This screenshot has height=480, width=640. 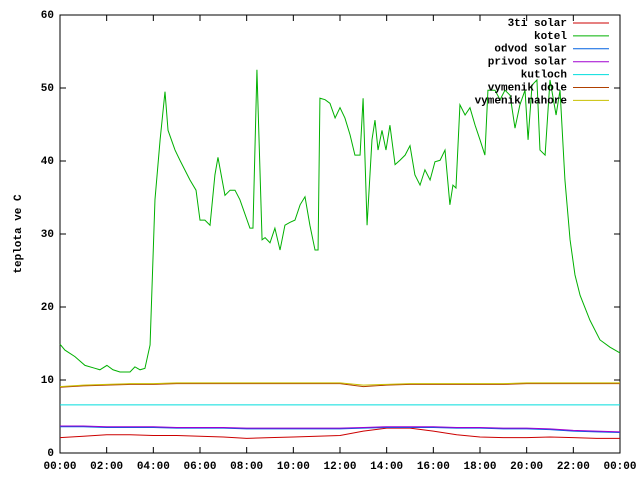 I want to click on legend-label: odvod solar, so click(x=530, y=50).